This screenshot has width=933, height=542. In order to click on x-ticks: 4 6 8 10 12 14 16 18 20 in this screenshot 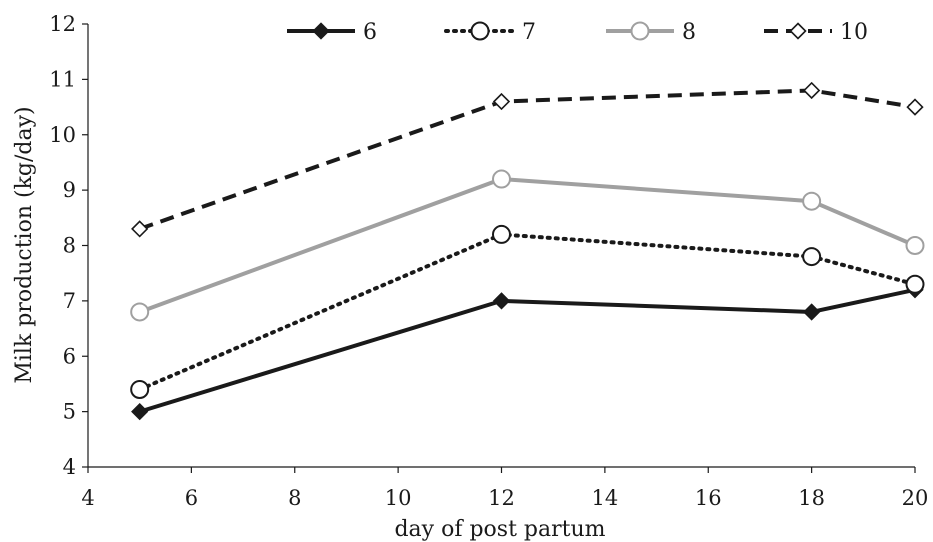, I will do `click(504, 488)`.